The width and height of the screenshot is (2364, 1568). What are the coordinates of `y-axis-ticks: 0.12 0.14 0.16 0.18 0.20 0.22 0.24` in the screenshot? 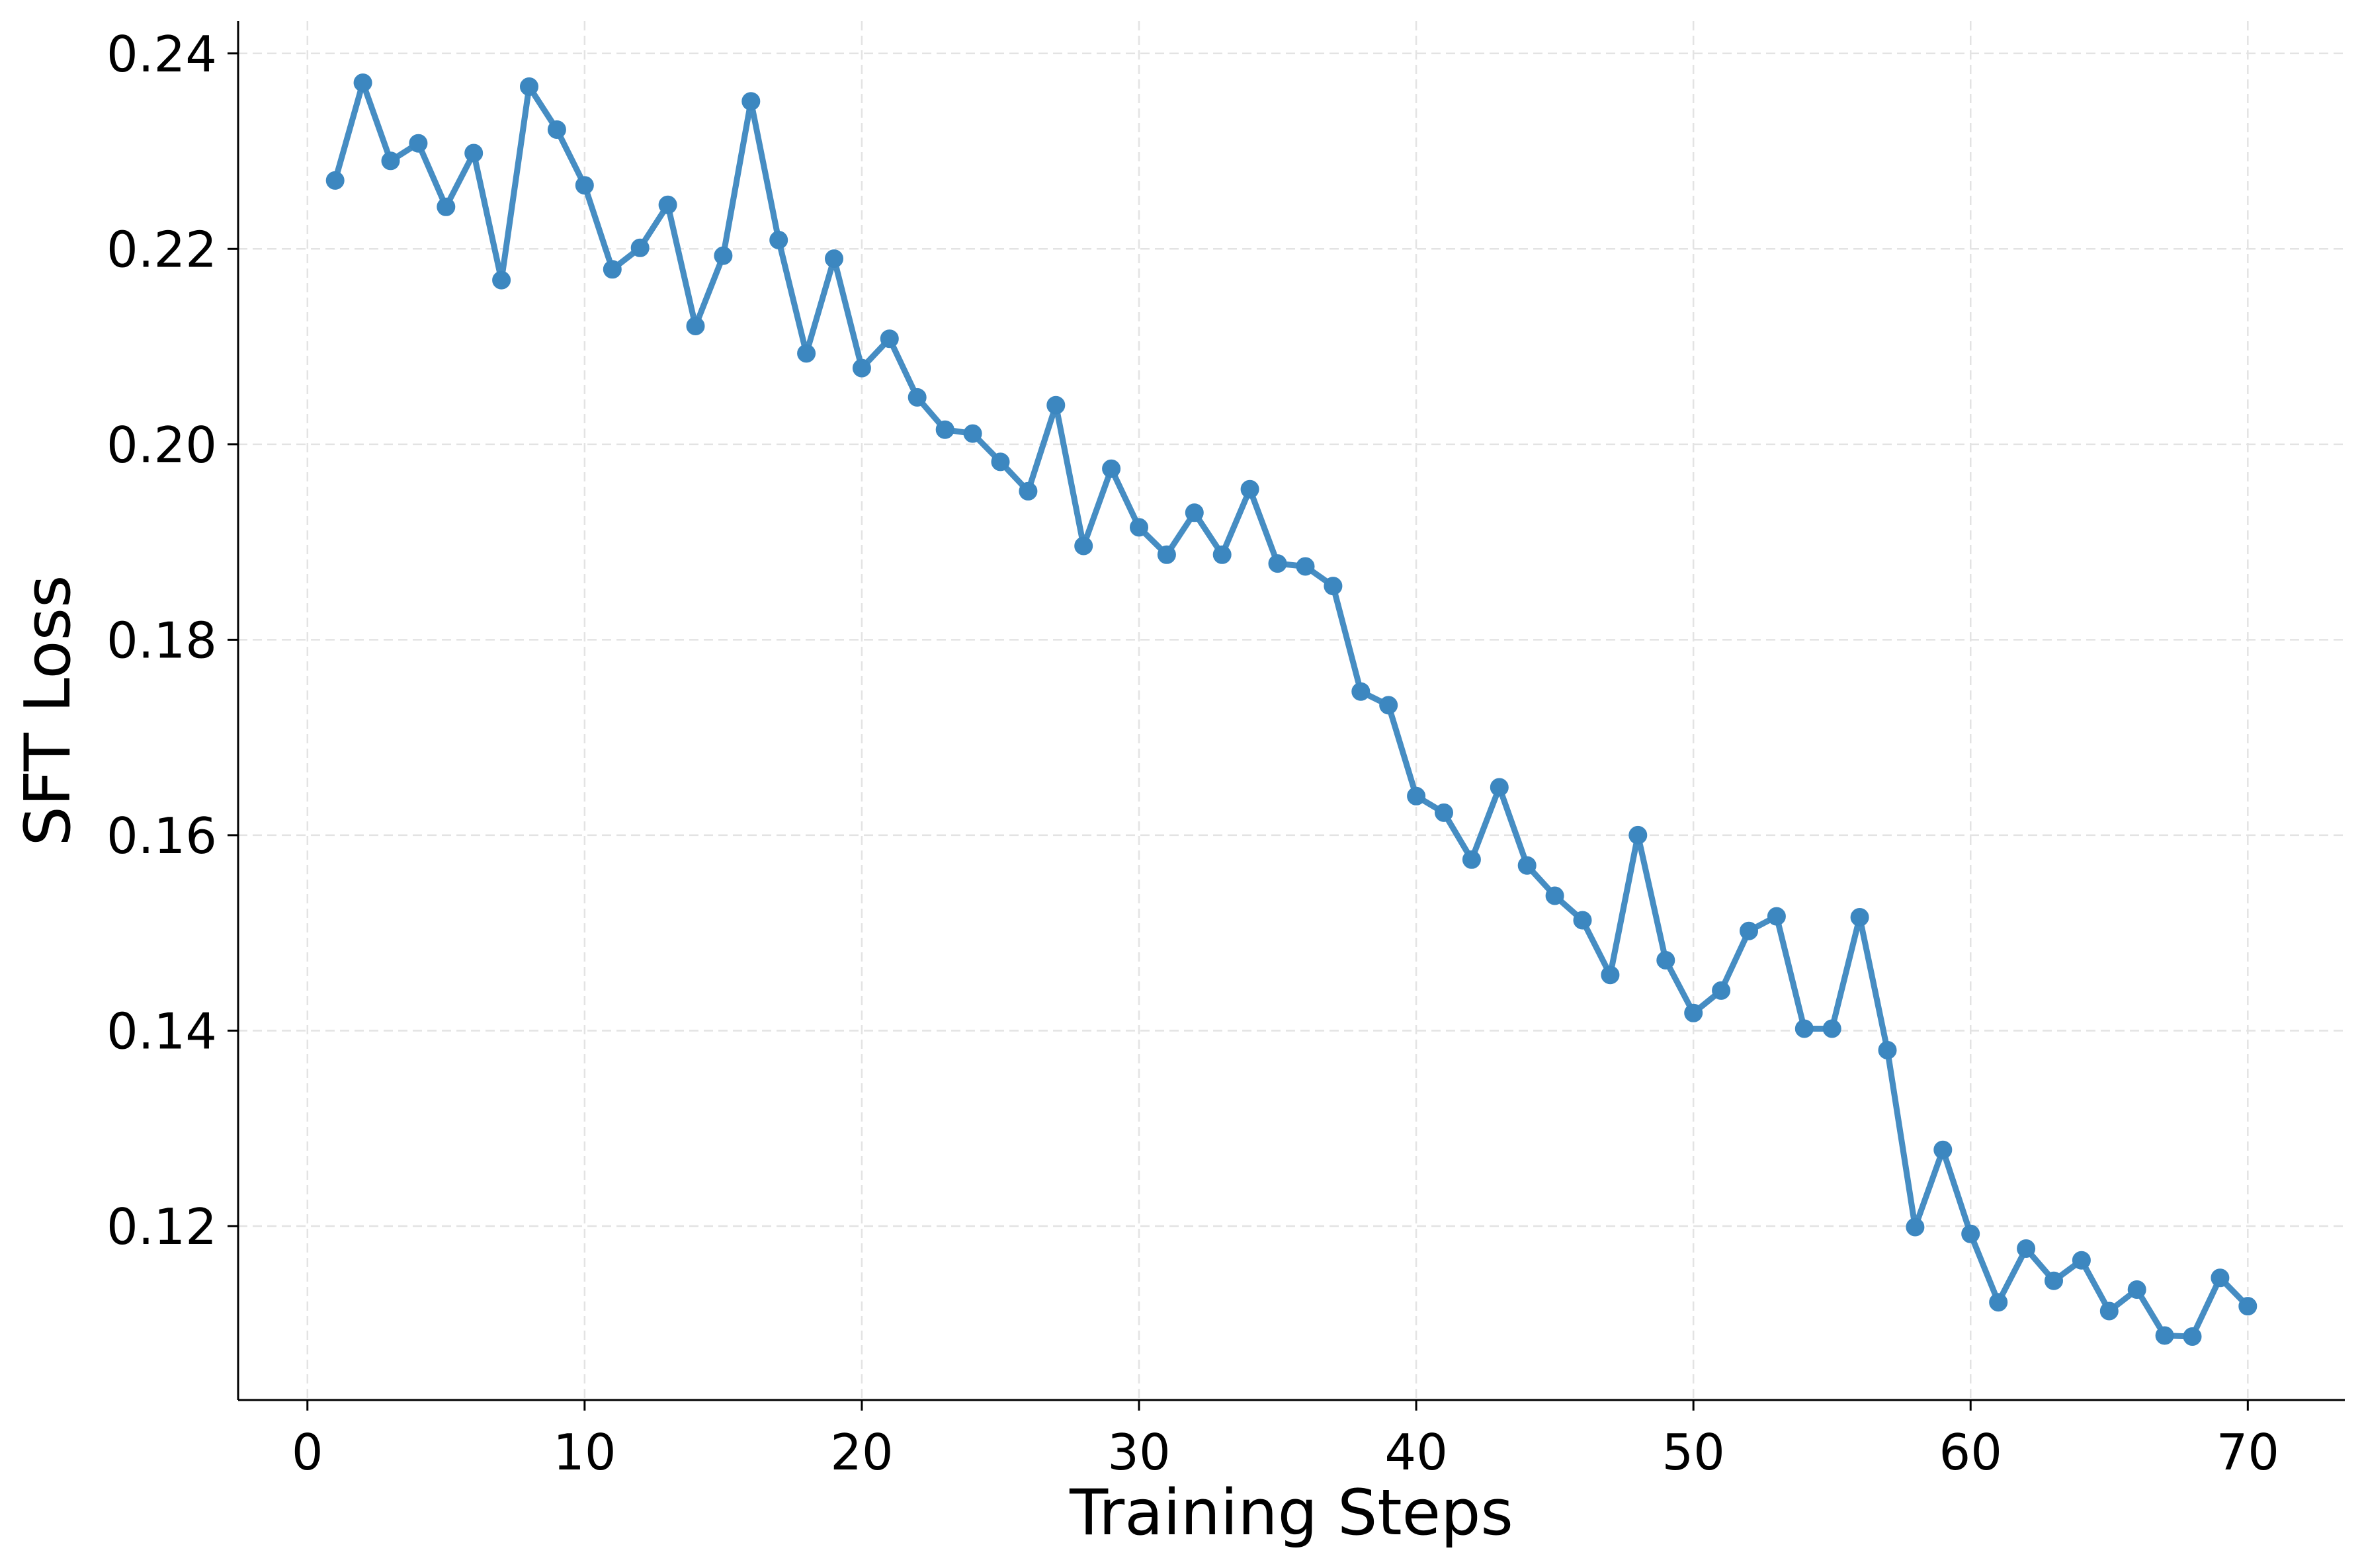 It's located at (172, 640).